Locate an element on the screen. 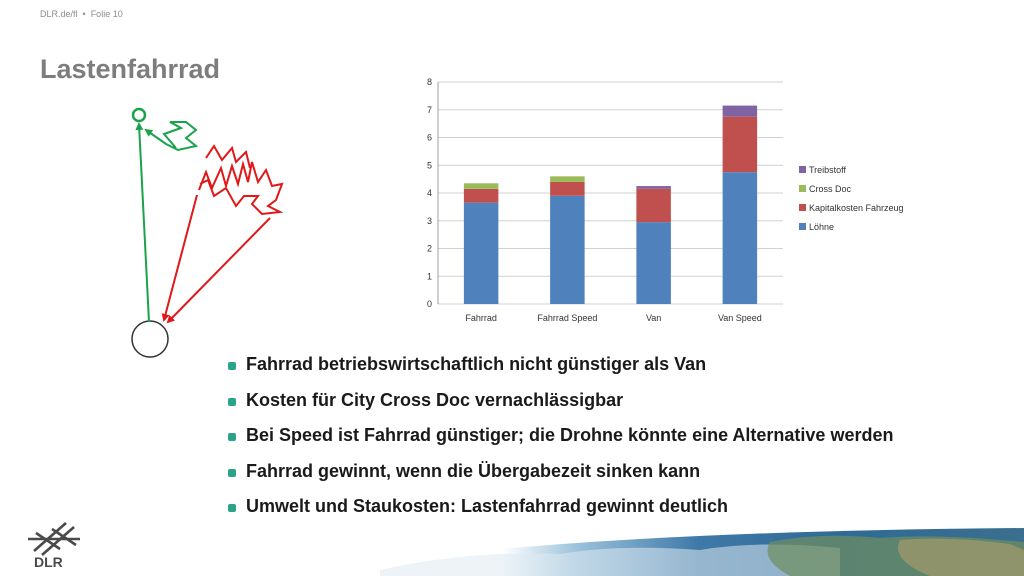 This screenshot has width=1024, height=576. legend-label: Löhne is located at coordinates (821, 227).